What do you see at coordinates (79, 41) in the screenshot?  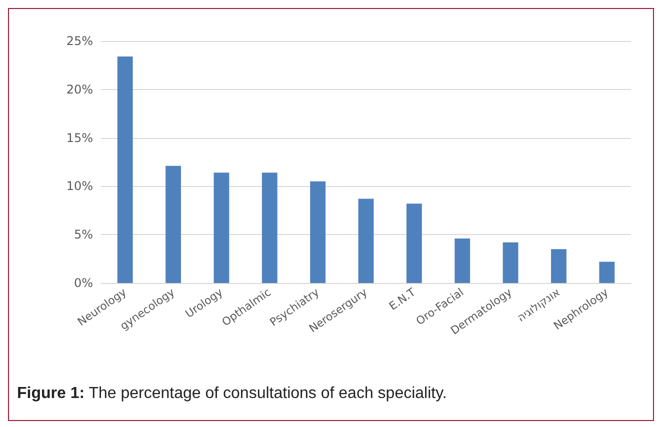 I see `y-tick-label: 25%` at bounding box center [79, 41].